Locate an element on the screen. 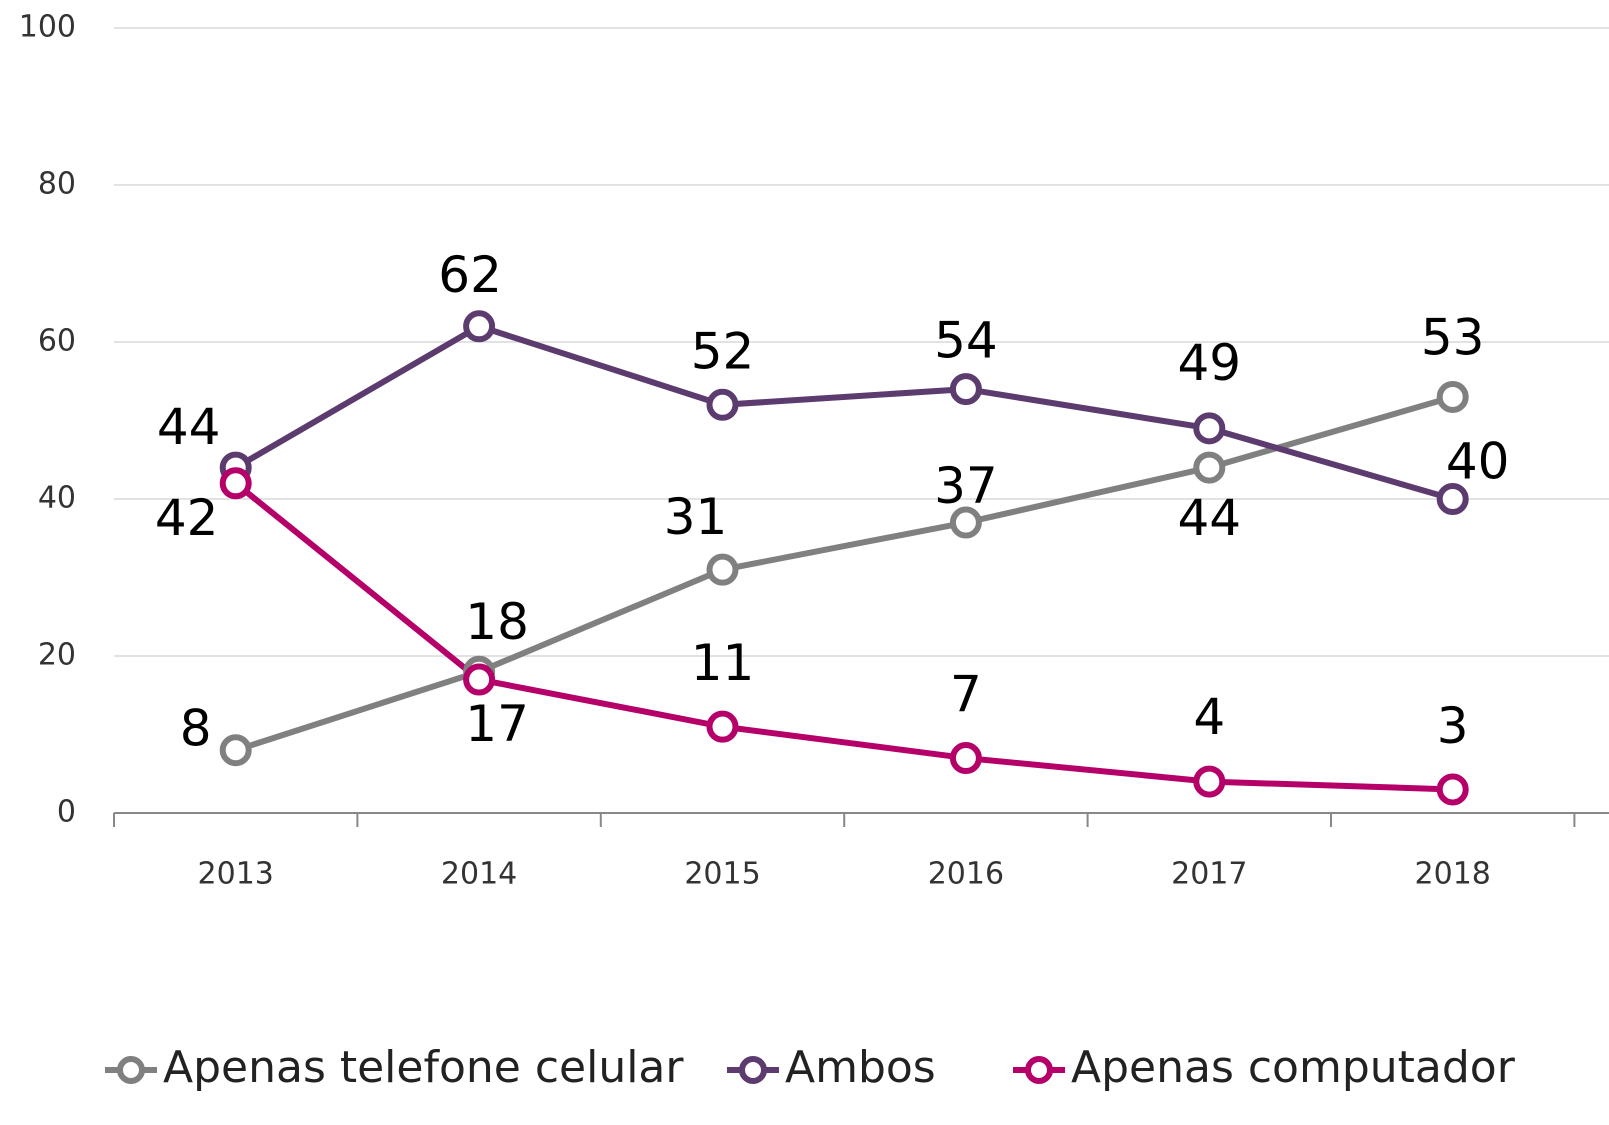  x-tick-label: 2016 is located at coordinates (966, 874).